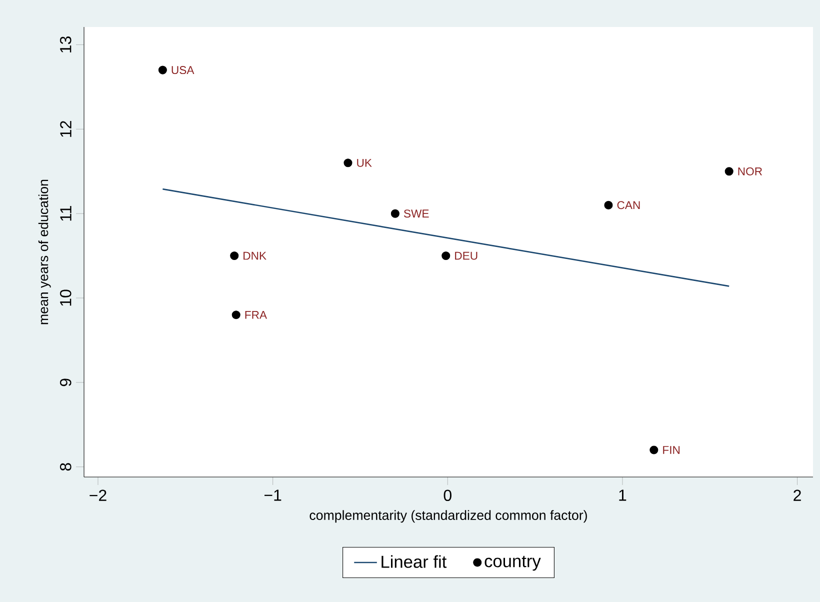  Describe the element at coordinates (273, 495) in the screenshot. I see `x-tick-label: −1` at that location.